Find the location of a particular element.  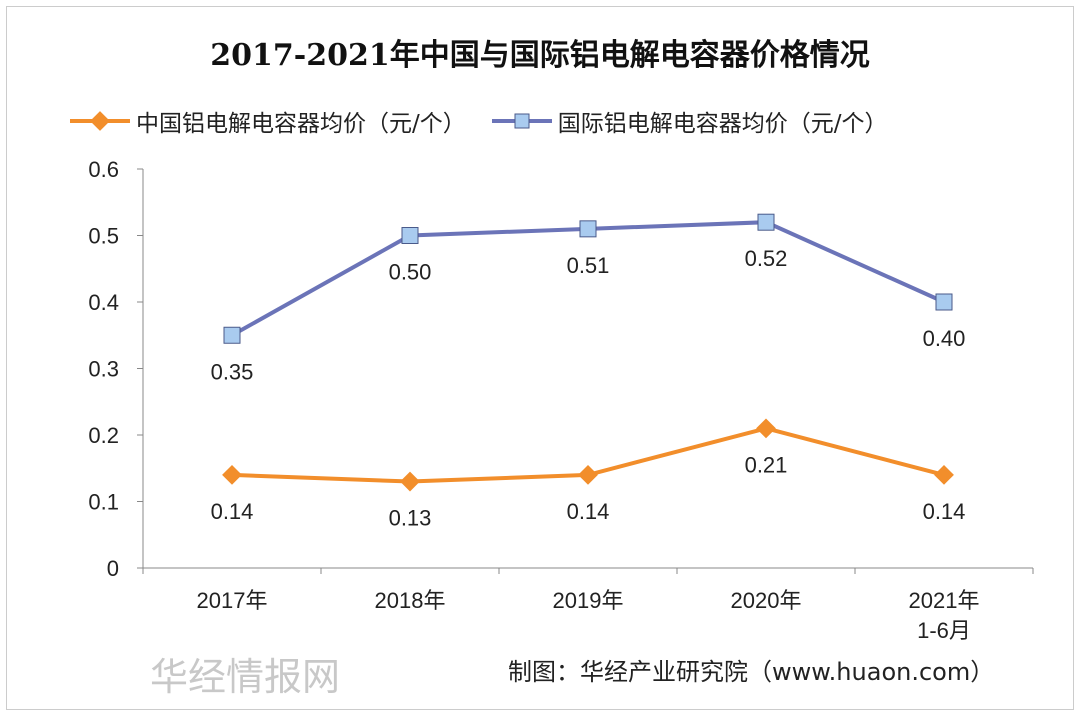

y-tick-label: 0.2 is located at coordinates (103, 435).